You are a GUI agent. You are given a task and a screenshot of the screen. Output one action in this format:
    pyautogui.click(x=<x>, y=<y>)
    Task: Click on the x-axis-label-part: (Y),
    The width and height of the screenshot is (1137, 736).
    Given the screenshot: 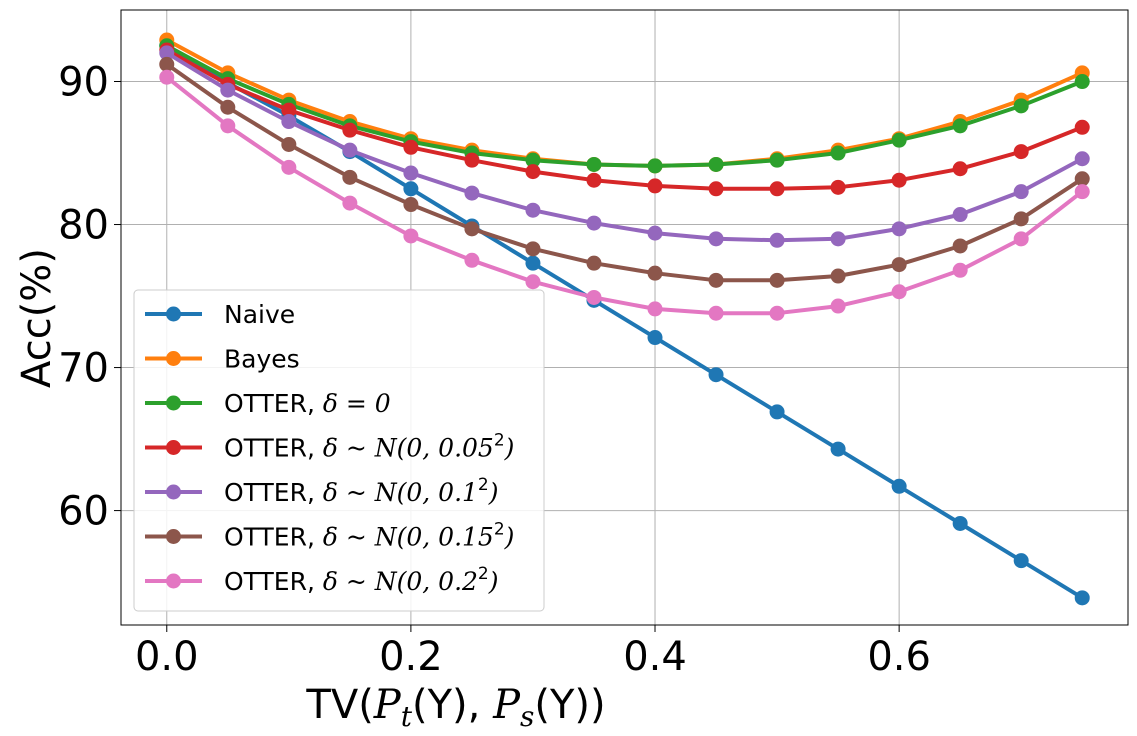 What is the action you would take?
    pyautogui.click(x=452, y=705)
    